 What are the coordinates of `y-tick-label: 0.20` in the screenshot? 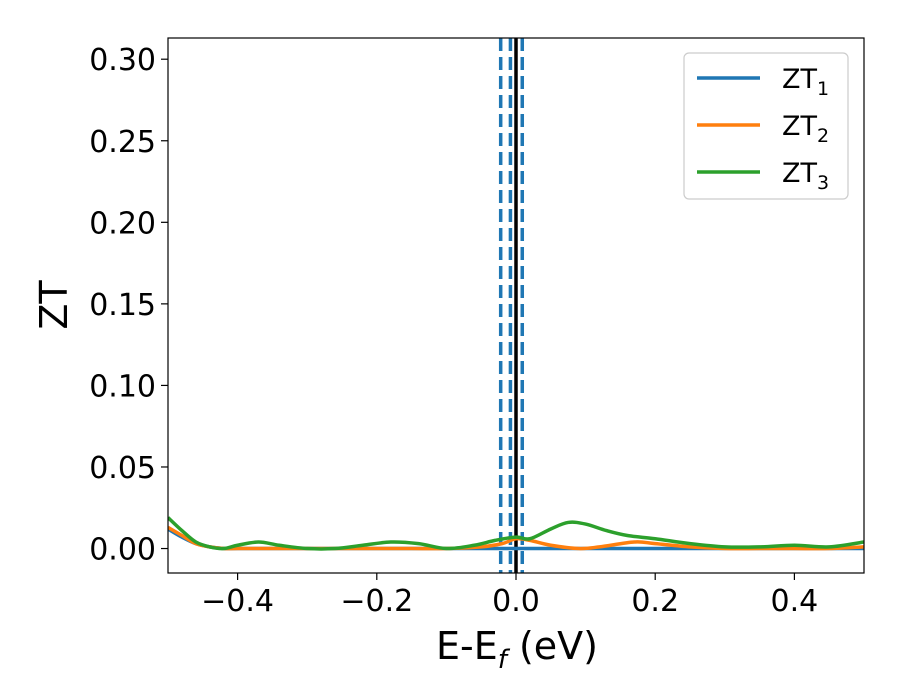 It's located at (122, 223).